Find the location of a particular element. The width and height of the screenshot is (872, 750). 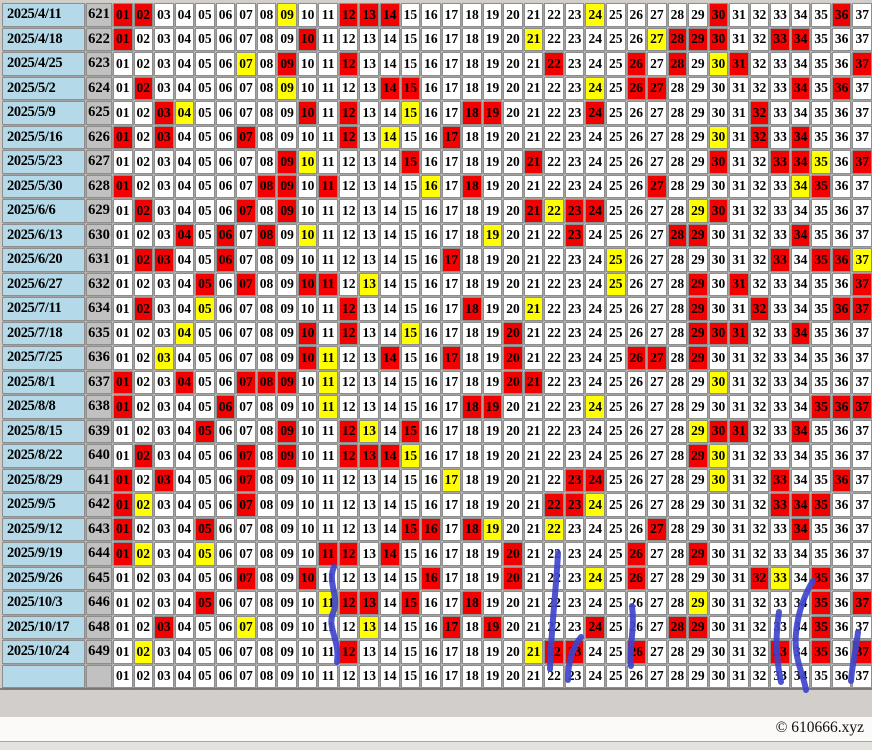

number-cell: 04 is located at coordinates (184, 39).